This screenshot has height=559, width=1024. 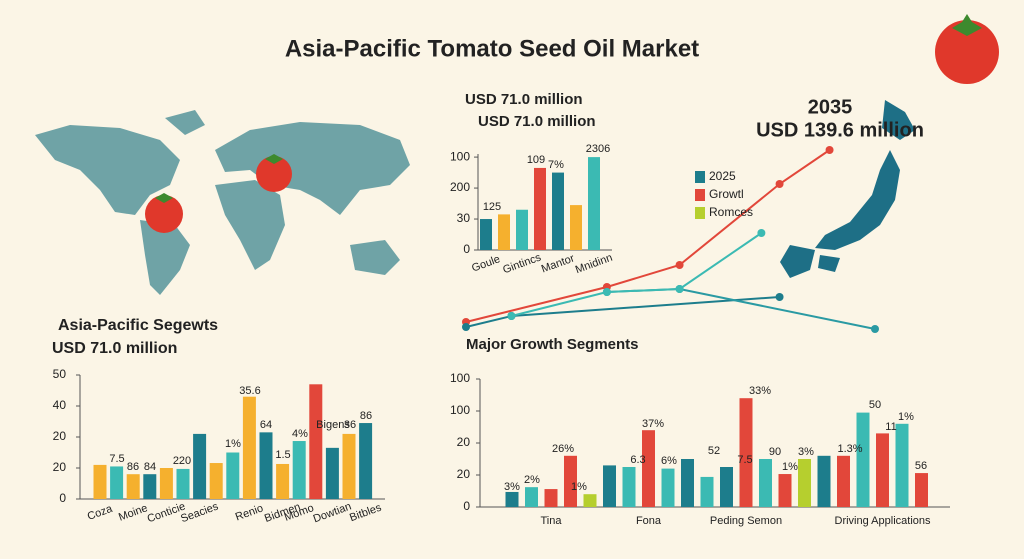 I want to click on heading: Major Growth Segments, so click(x=552, y=344).